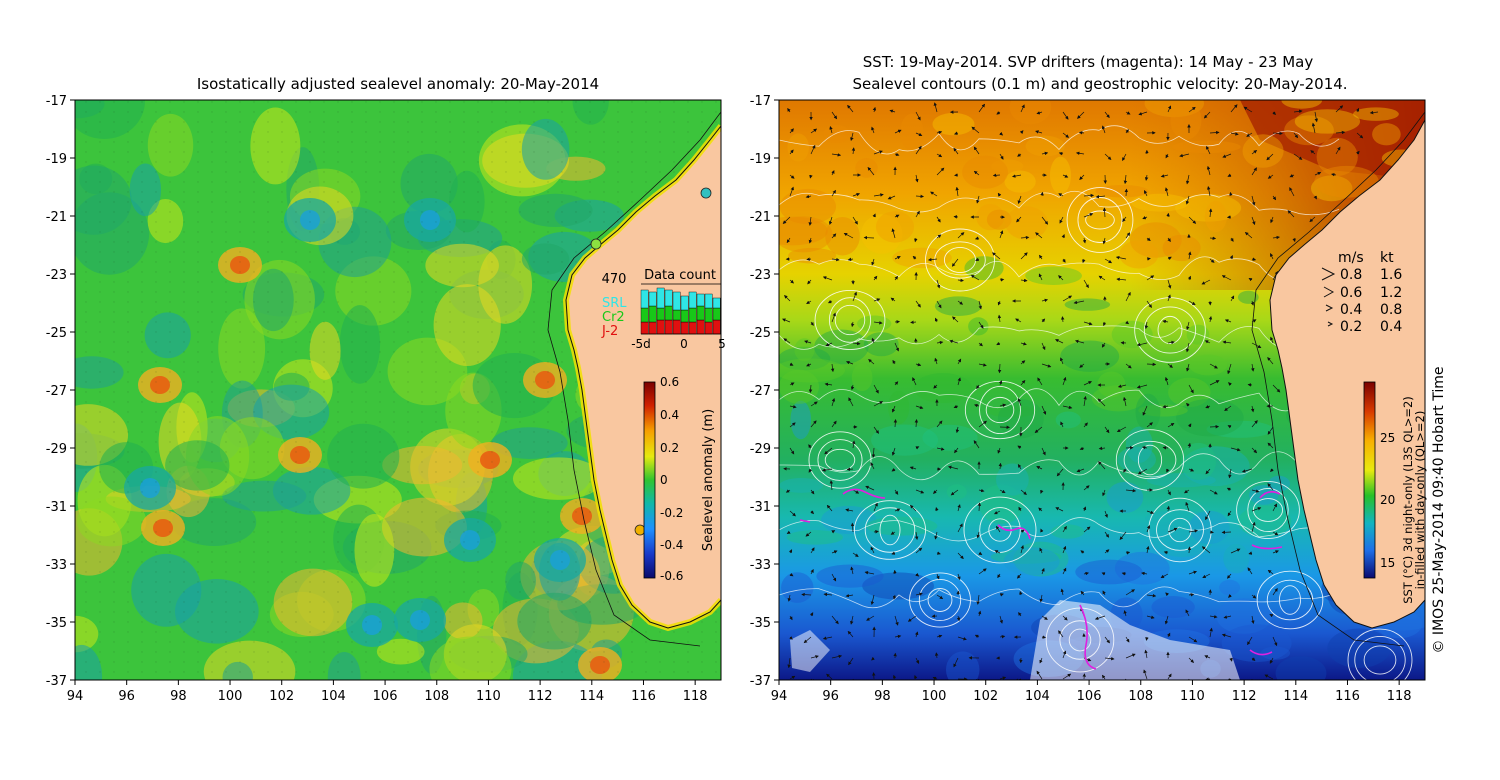 Image resolution: width=1500 pixels, height=780 pixels. I want to click on x-tick-label: 116, so click(643, 696).